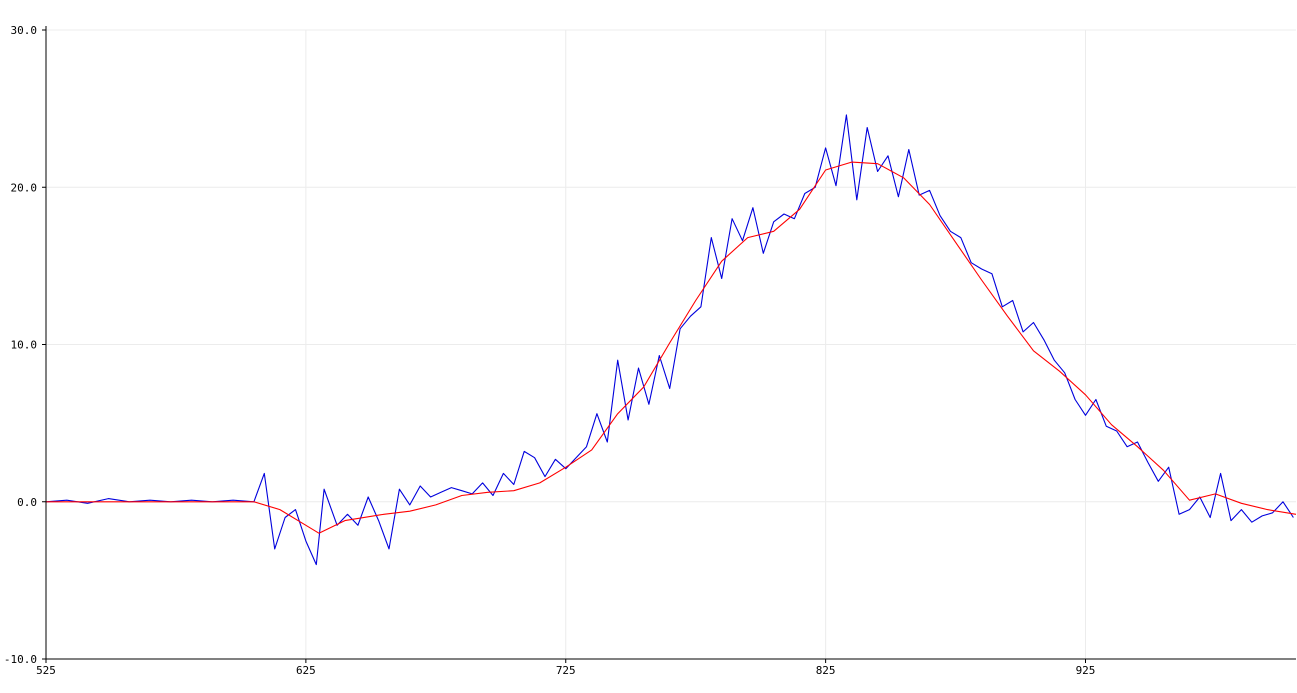 The height and width of the screenshot is (693, 1297). I want to click on x-tick-label: 825, so click(826, 670).